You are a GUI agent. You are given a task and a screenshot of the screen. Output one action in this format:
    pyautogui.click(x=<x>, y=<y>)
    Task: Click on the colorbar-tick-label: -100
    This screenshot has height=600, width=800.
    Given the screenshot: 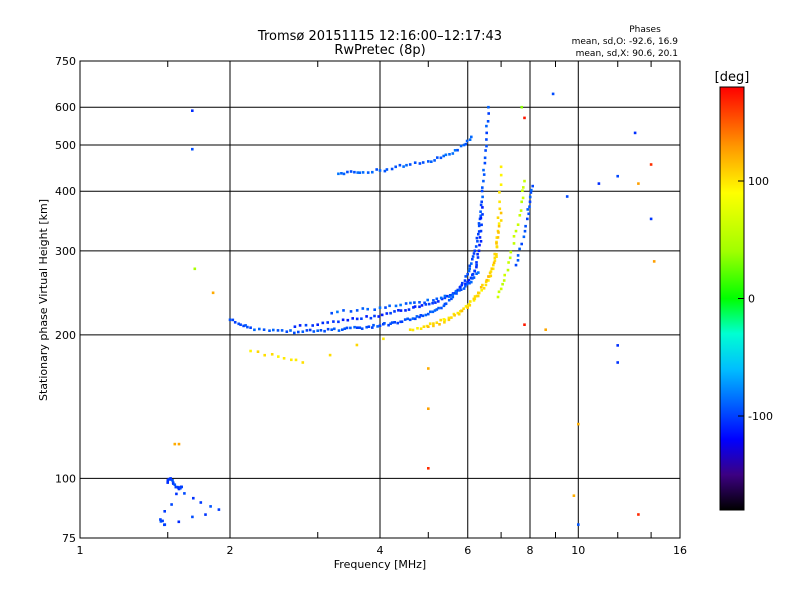 What is the action you would take?
    pyautogui.click(x=760, y=416)
    